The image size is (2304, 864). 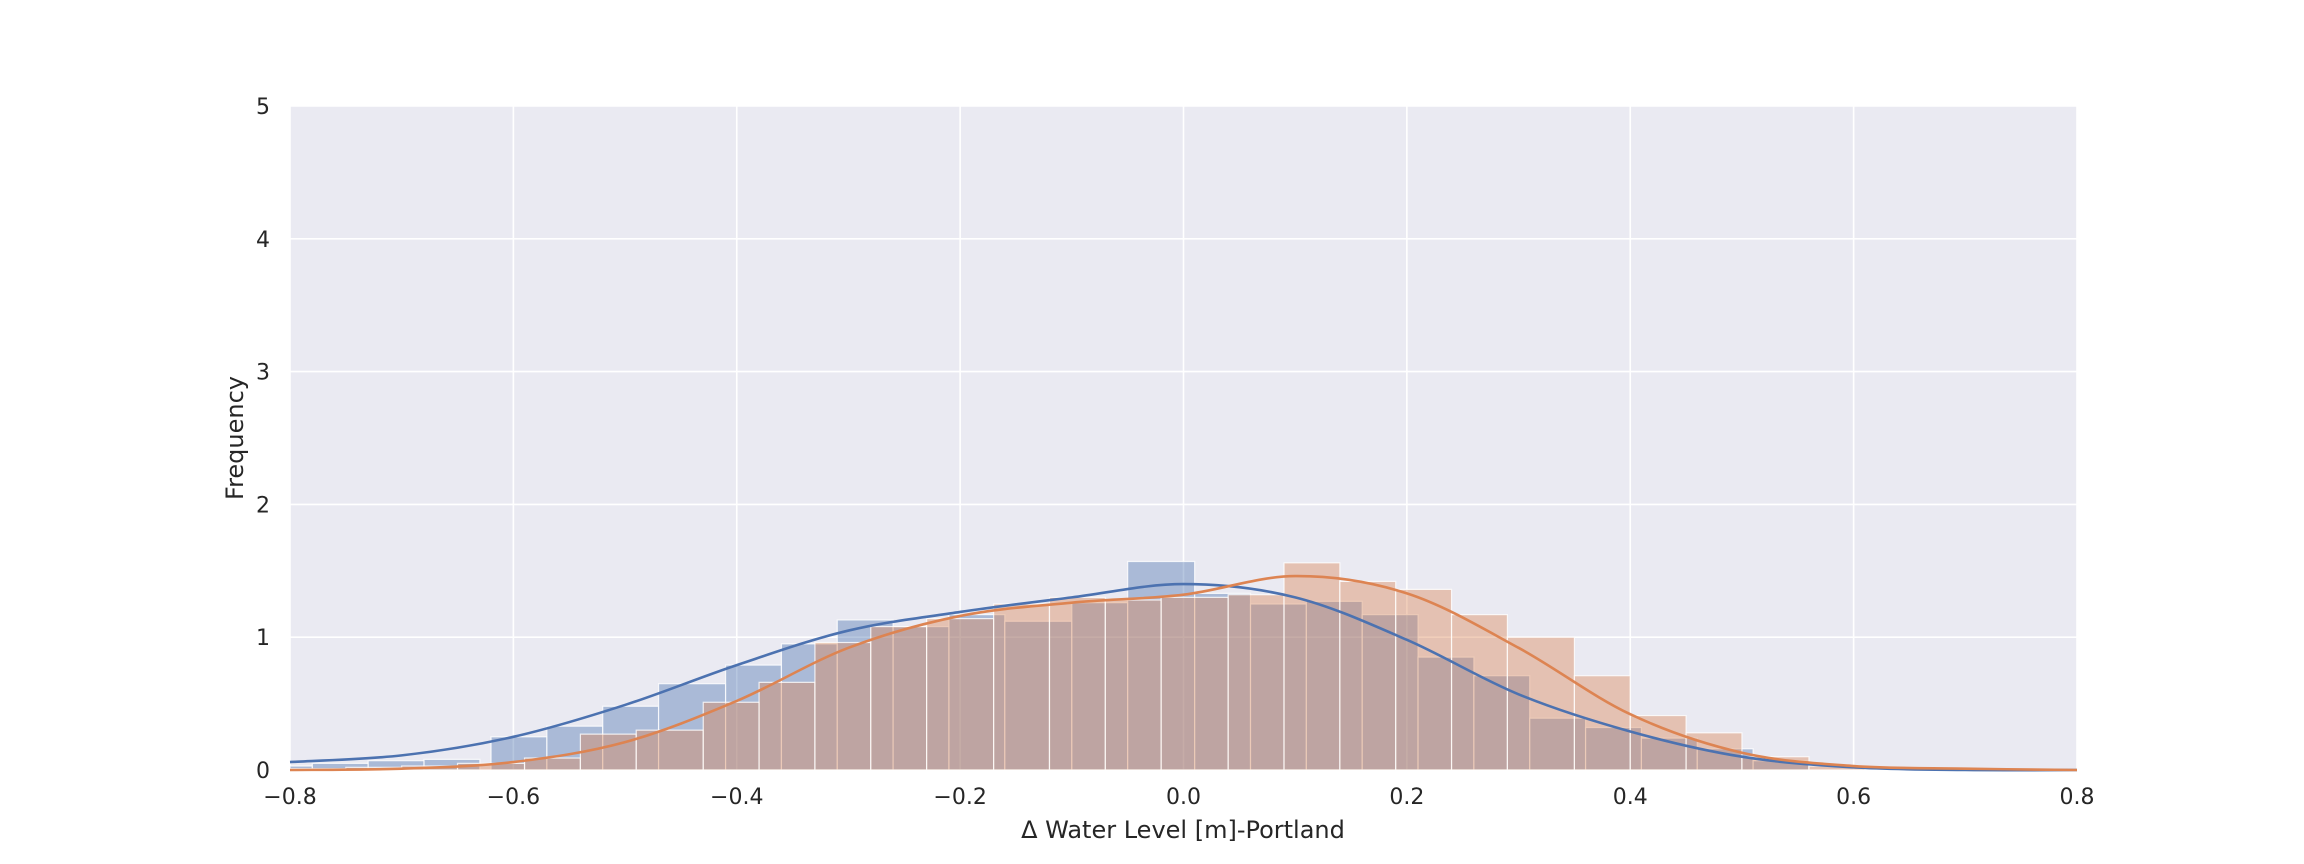 What do you see at coordinates (235, 438) in the screenshot?
I see `y-axis-title: Frequency` at bounding box center [235, 438].